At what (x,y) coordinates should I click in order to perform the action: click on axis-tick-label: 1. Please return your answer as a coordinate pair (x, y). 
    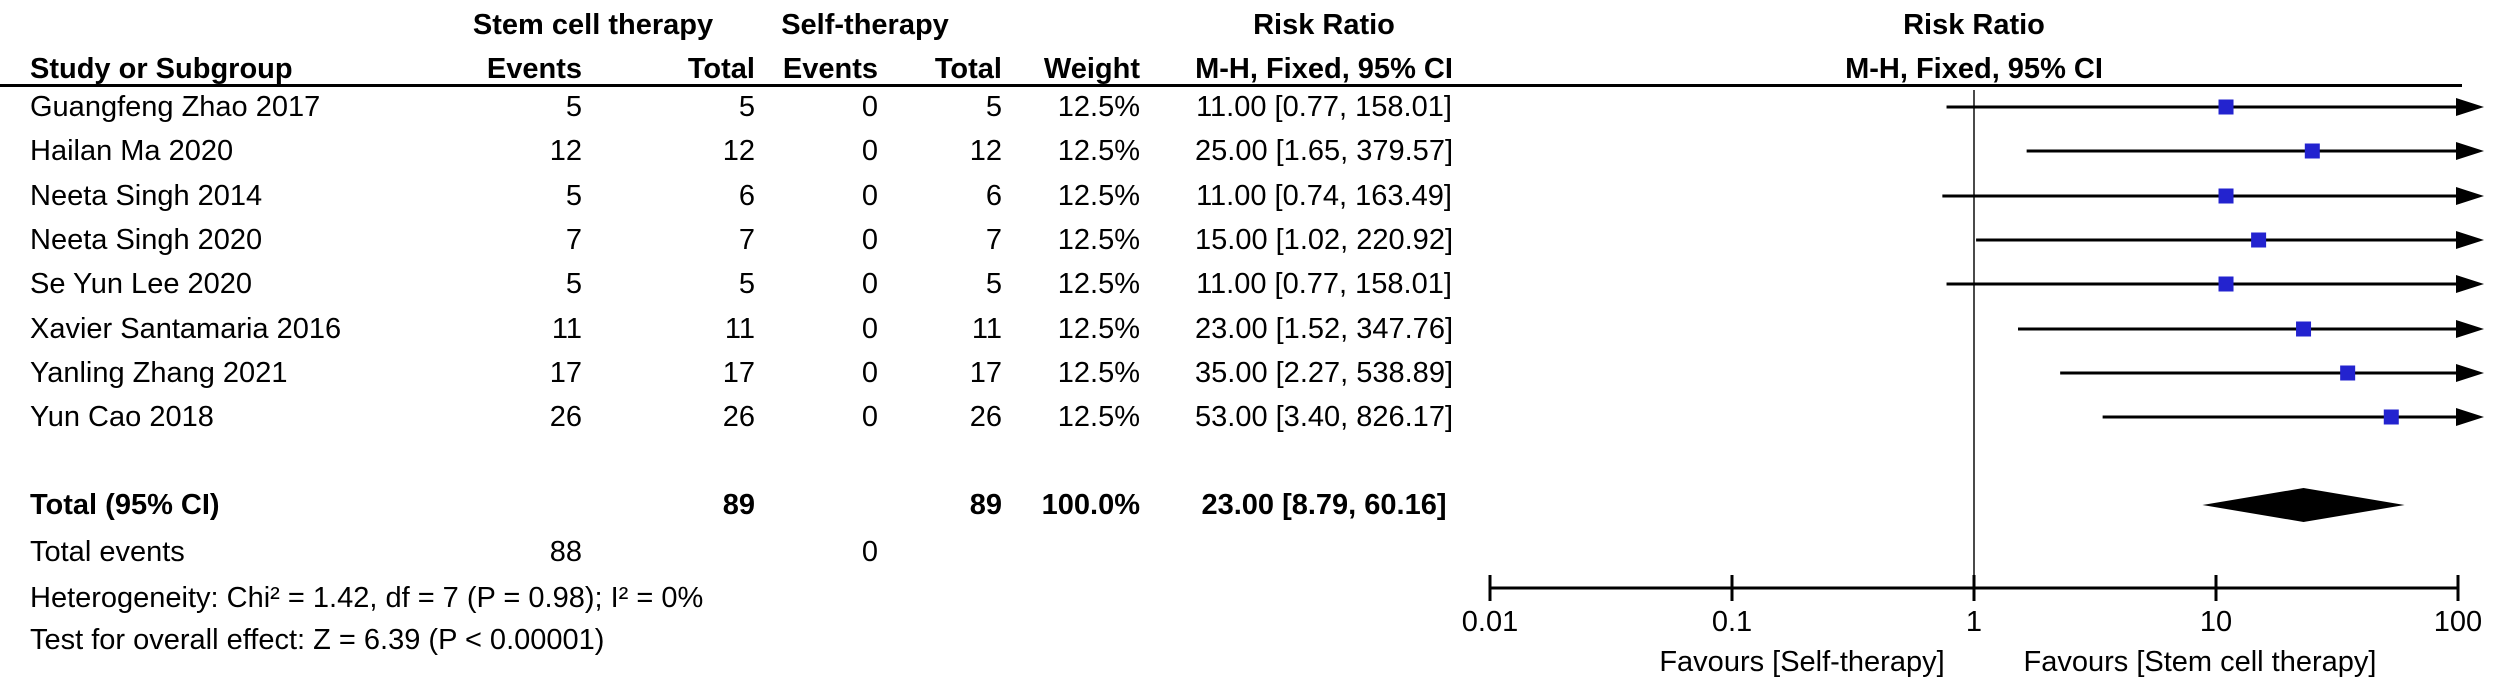
    Looking at the image, I should click on (1974, 622).